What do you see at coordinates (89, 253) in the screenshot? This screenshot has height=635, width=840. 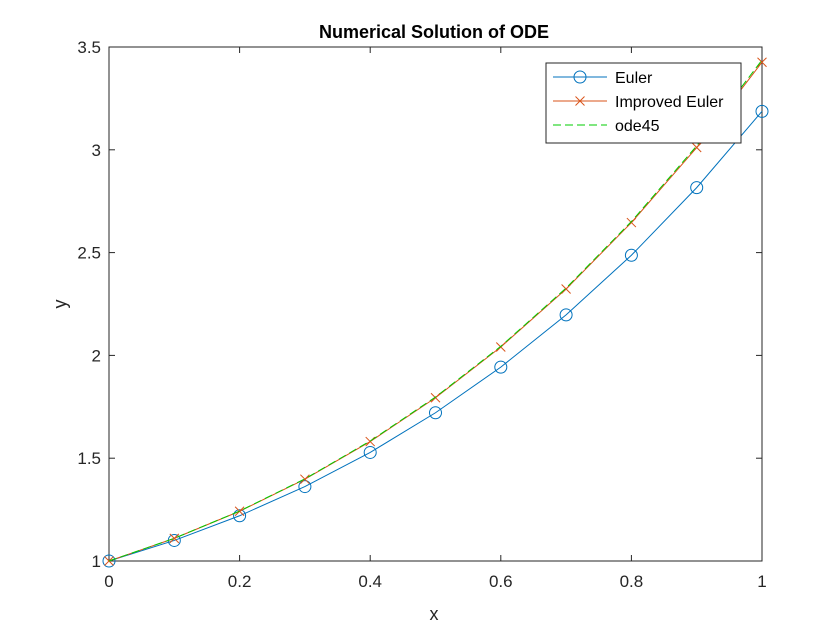 I see `y-tick-label: 2.5` at bounding box center [89, 253].